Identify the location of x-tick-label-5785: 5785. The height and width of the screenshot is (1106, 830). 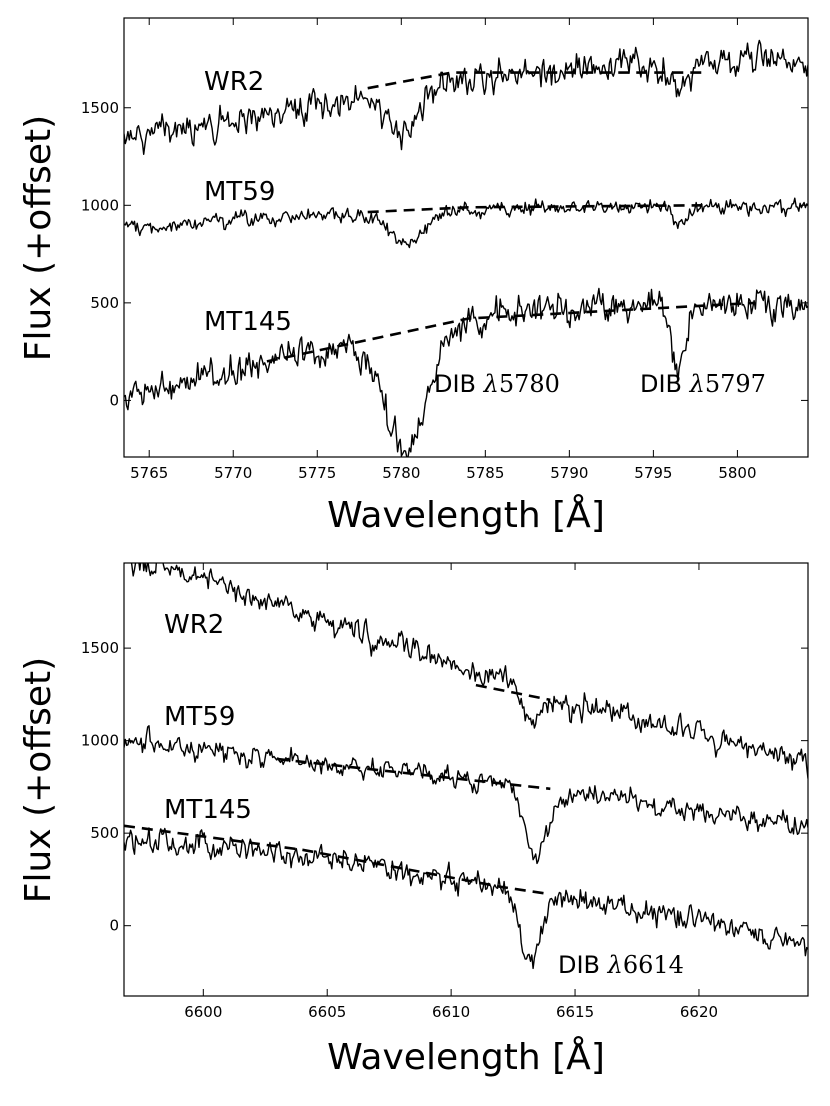
(485, 473).